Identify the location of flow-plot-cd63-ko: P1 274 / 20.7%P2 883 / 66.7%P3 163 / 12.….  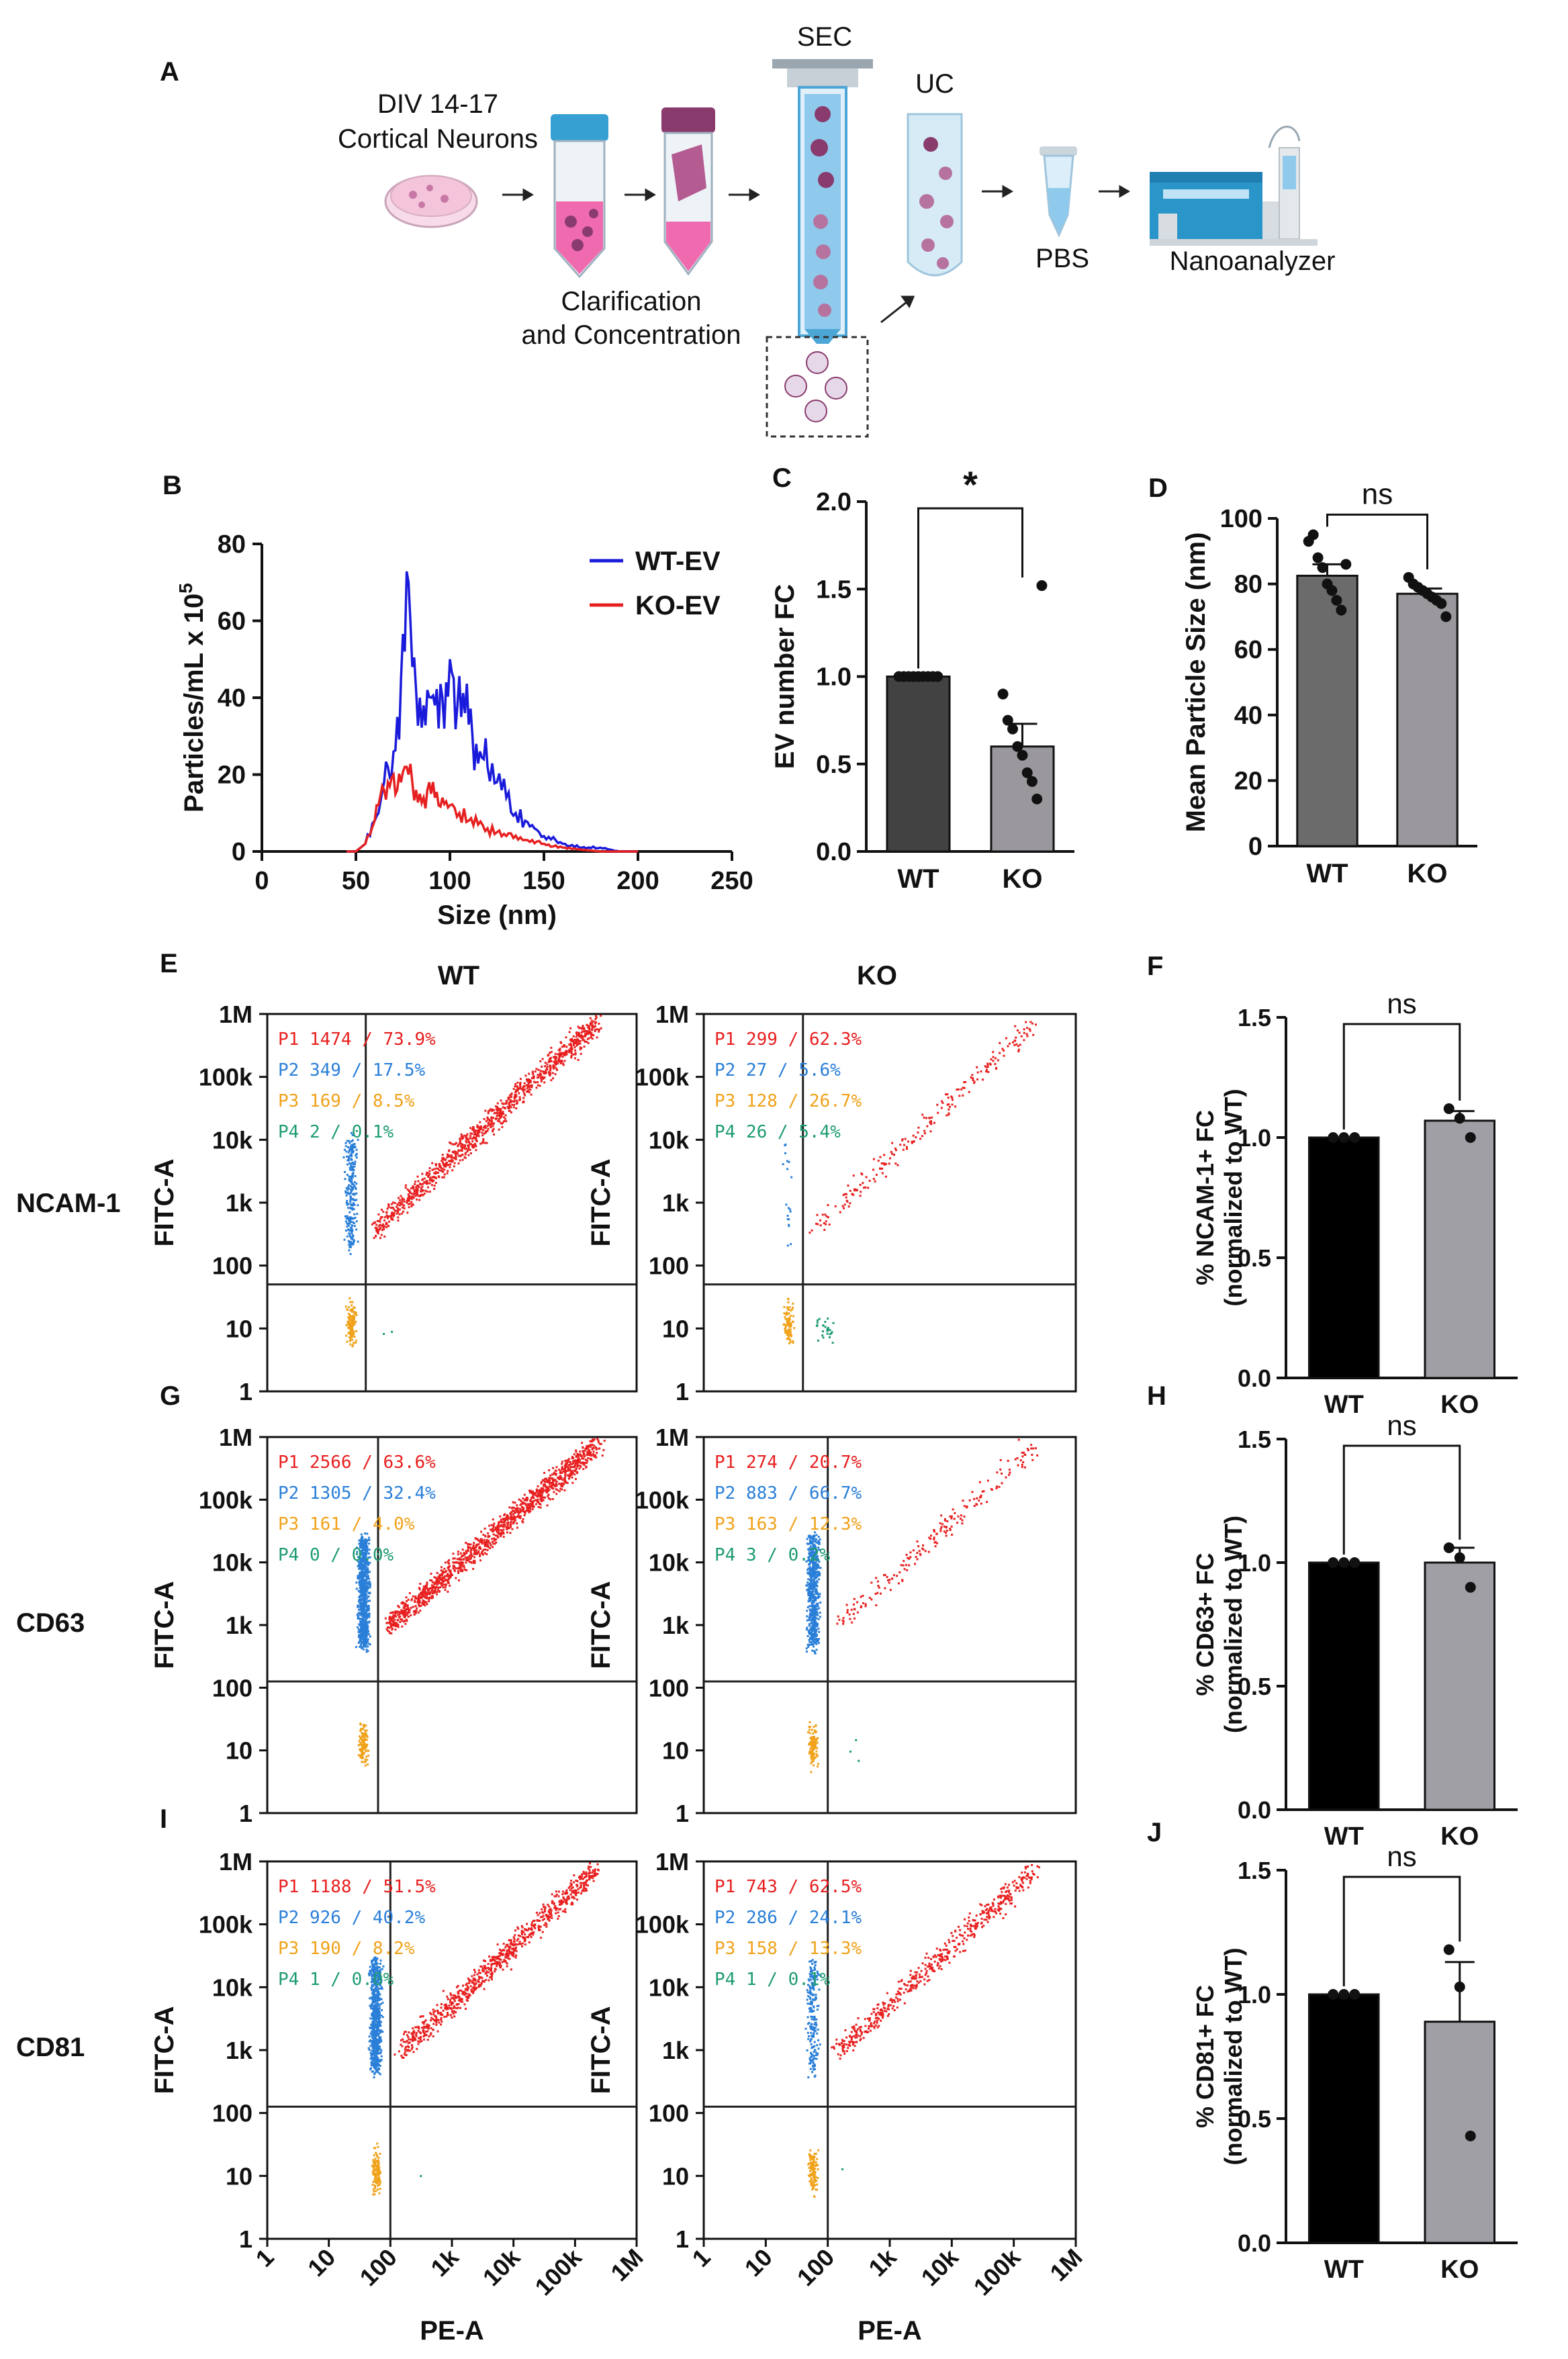
(831, 1625).